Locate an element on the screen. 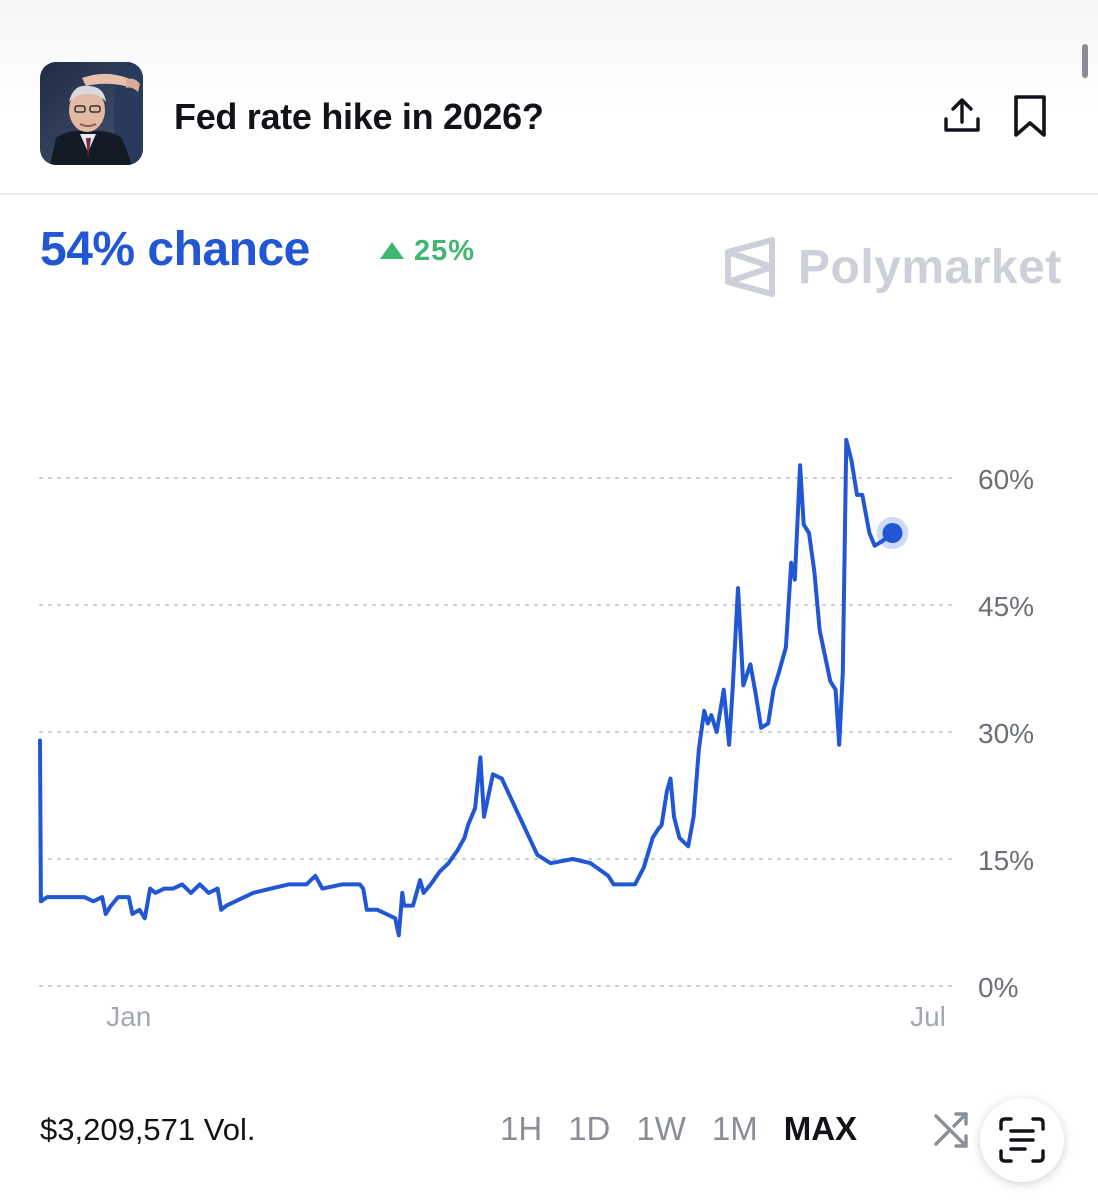 This screenshot has width=1098, height=1200. y-tick-label: 30% is located at coordinates (1006, 733).